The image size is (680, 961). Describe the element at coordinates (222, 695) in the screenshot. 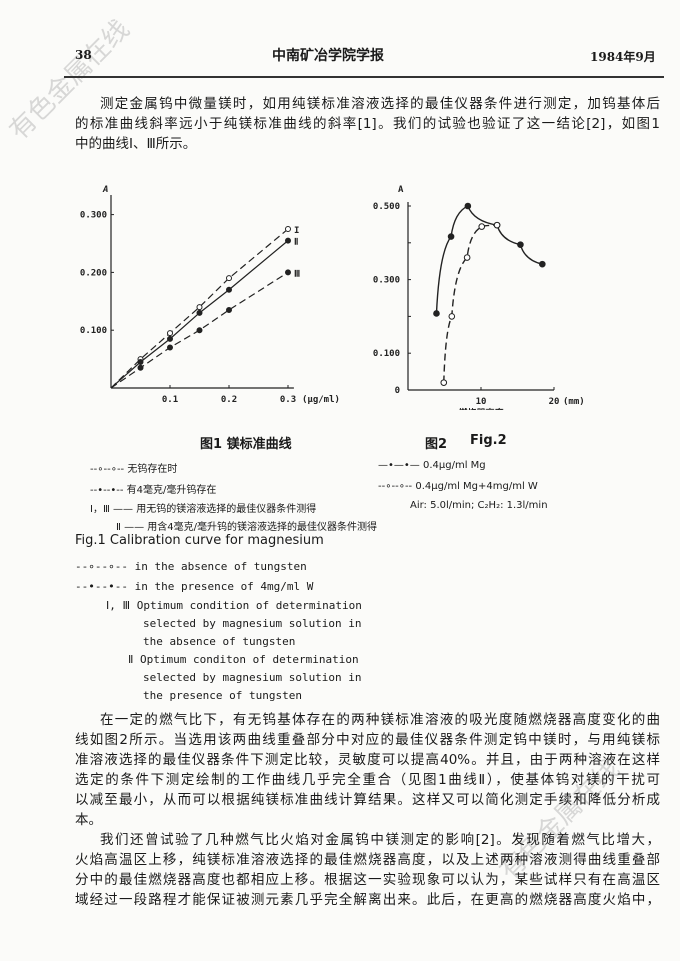

I see `figure1-english-legend: the presence of tungsten` at that location.